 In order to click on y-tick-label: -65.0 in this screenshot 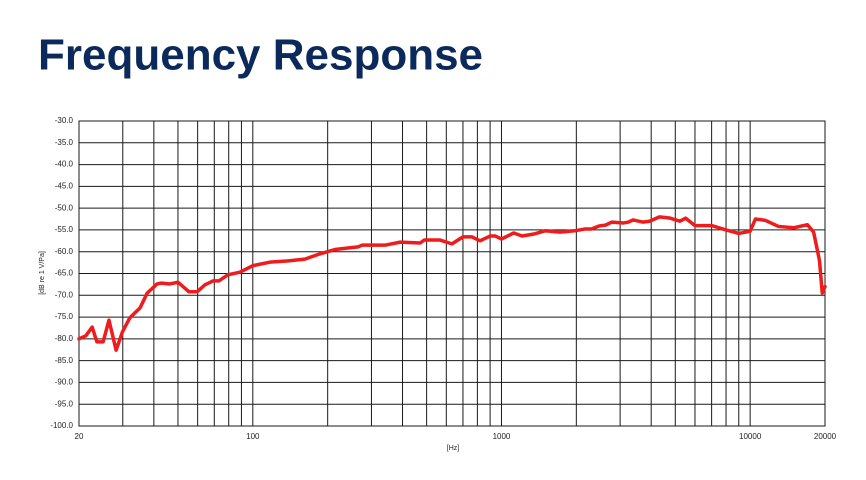, I will do `click(64, 273)`.